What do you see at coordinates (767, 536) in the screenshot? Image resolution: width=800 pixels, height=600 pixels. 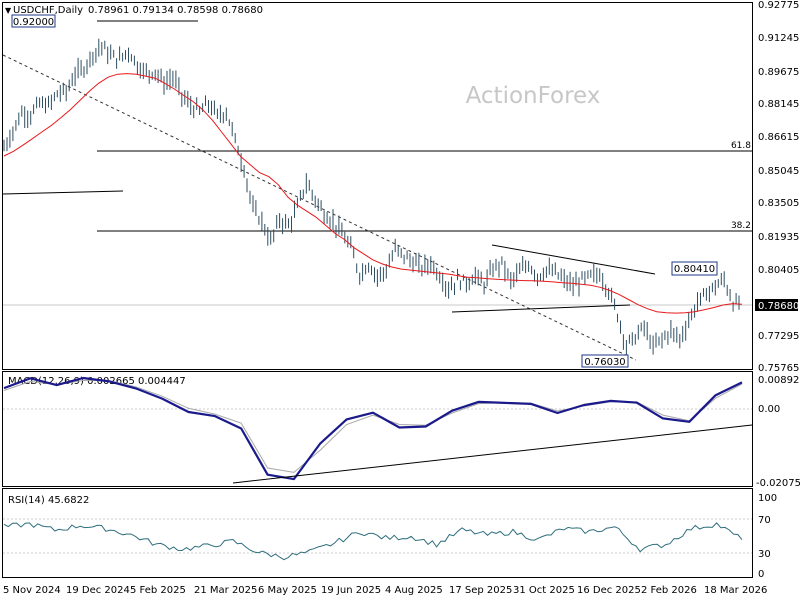 I see `rsi-axis: 100 70 30 0` at bounding box center [767, 536].